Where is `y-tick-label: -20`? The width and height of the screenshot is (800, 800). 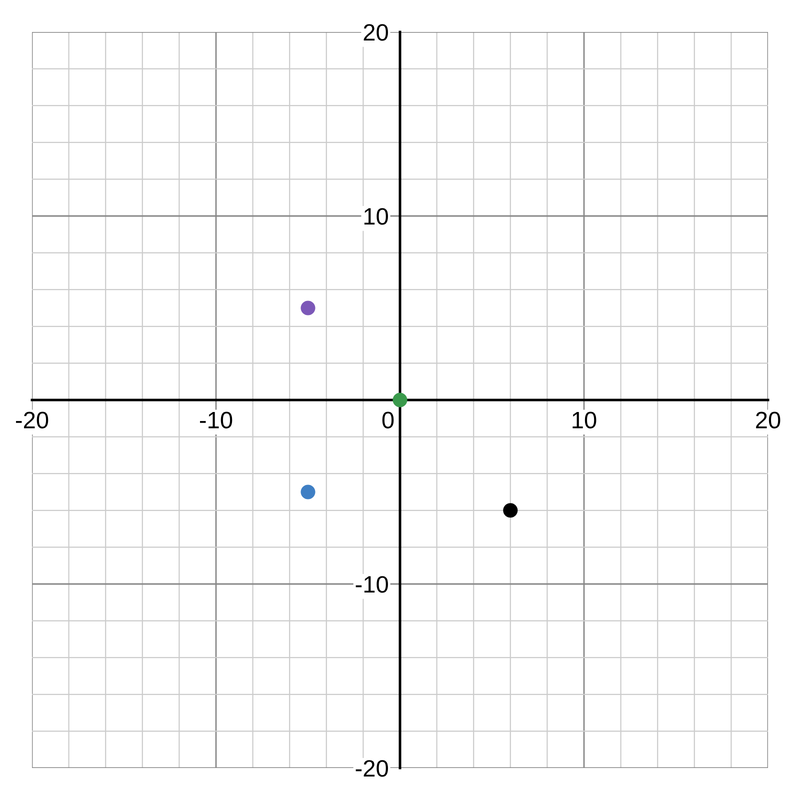 y-tick-label: -20 is located at coordinates (372, 768).